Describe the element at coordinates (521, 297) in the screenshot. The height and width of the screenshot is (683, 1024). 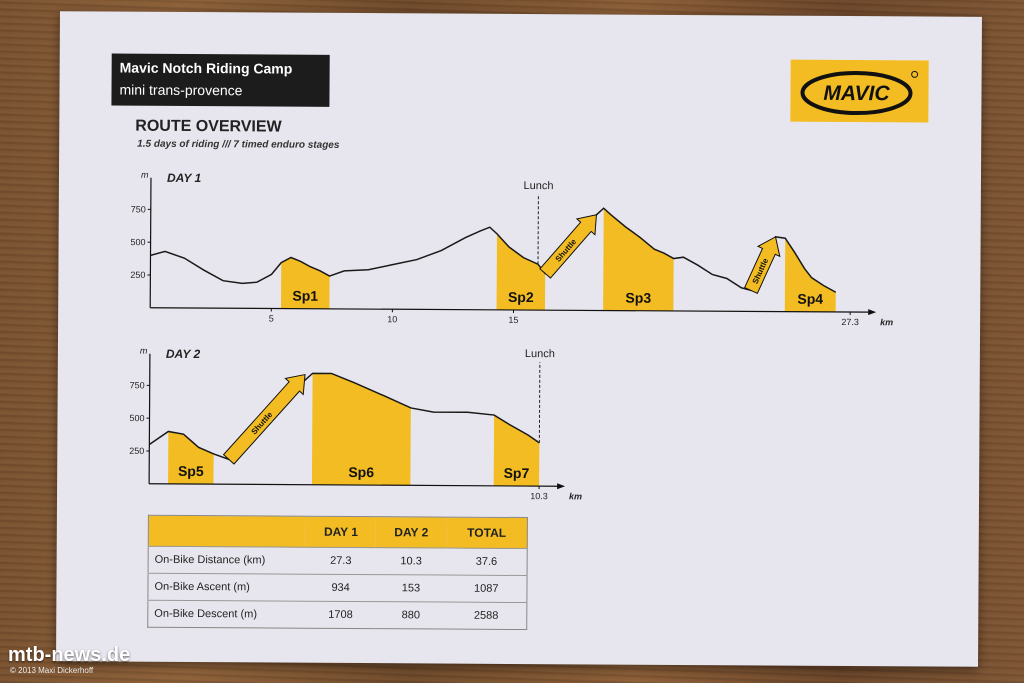
I see `stage-label-sp2: Sp2` at that location.